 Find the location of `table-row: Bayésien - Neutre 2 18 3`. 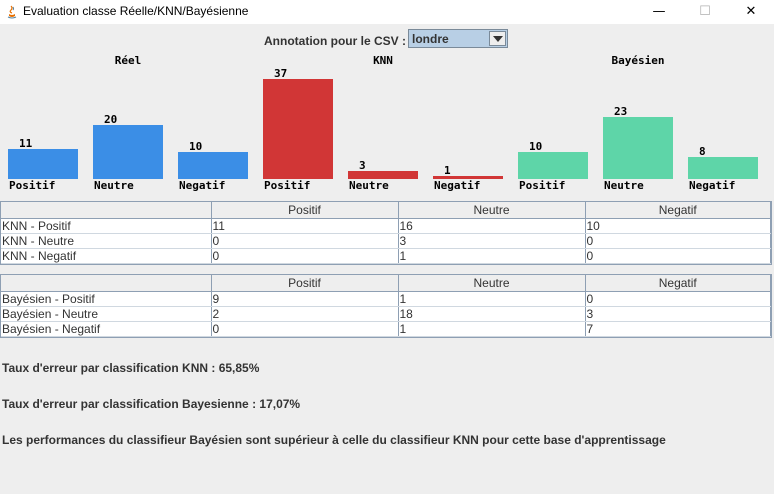

table-row: Bayésien - Neutre 2 18 3 is located at coordinates (386, 314).